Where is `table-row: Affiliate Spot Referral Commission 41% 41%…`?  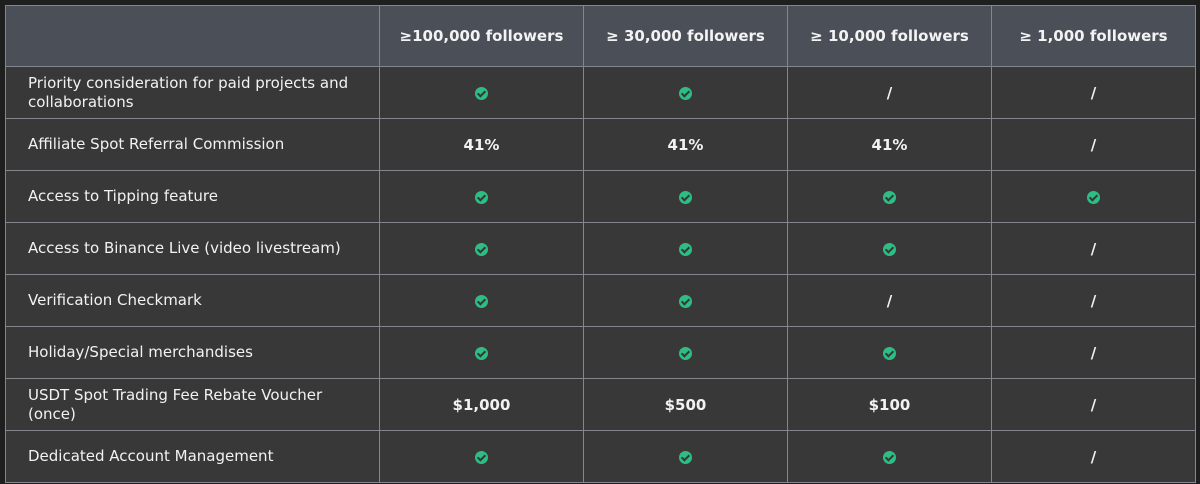
table-row: Affiliate Spot Referral Commission 41% 41%… is located at coordinates (600, 144).